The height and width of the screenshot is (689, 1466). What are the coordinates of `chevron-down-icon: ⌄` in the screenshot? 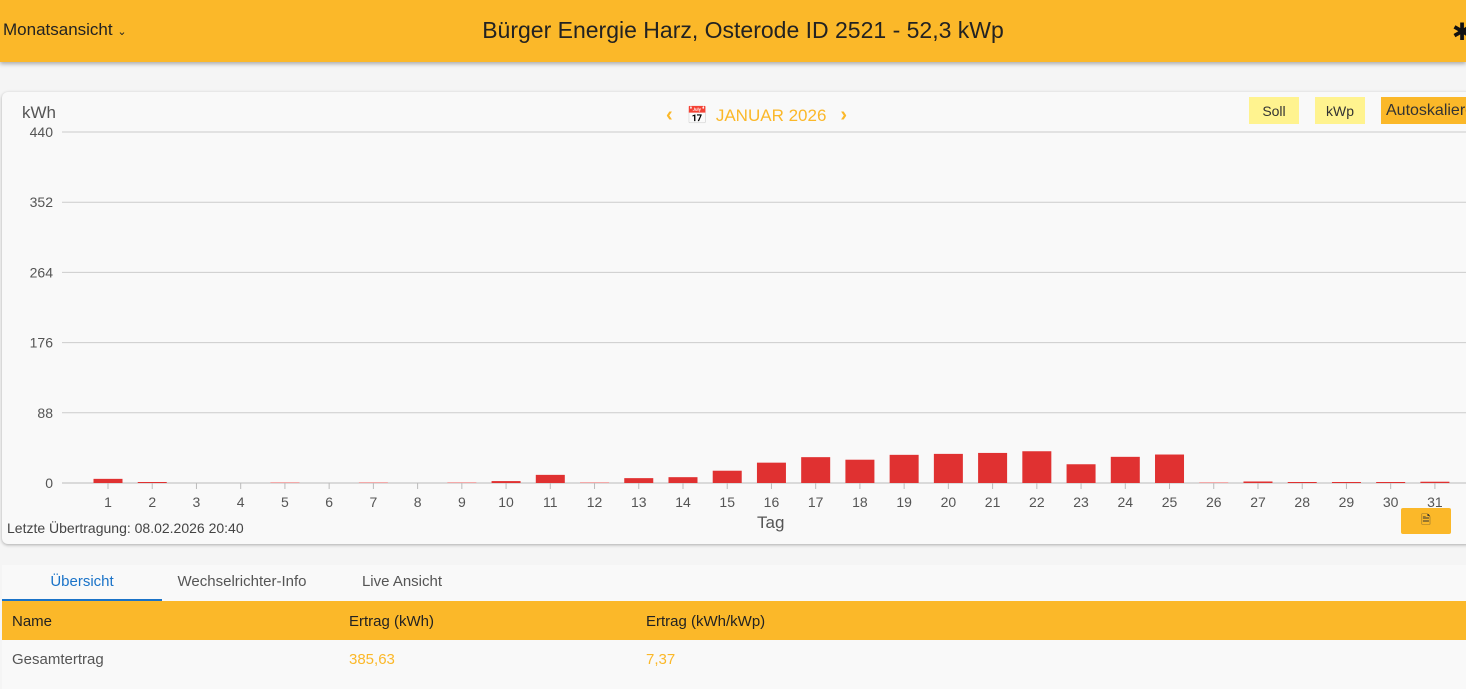 It's located at (122, 32).